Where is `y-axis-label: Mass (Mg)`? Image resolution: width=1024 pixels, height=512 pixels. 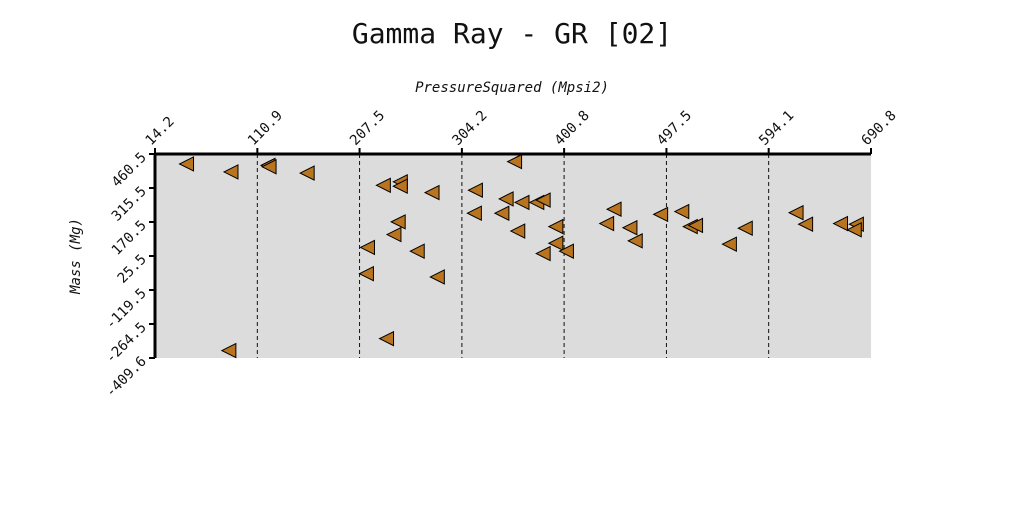 y-axis-label: Mass (Mg) is located at coordinates (76, 256).